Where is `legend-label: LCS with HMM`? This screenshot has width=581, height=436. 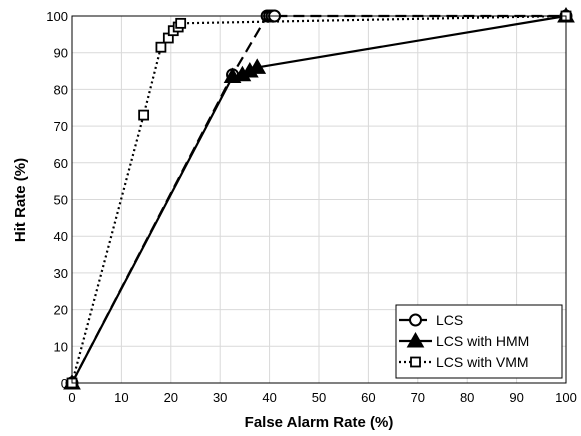
legend-label: LCS with HMM is located at coordinates (482, 341).